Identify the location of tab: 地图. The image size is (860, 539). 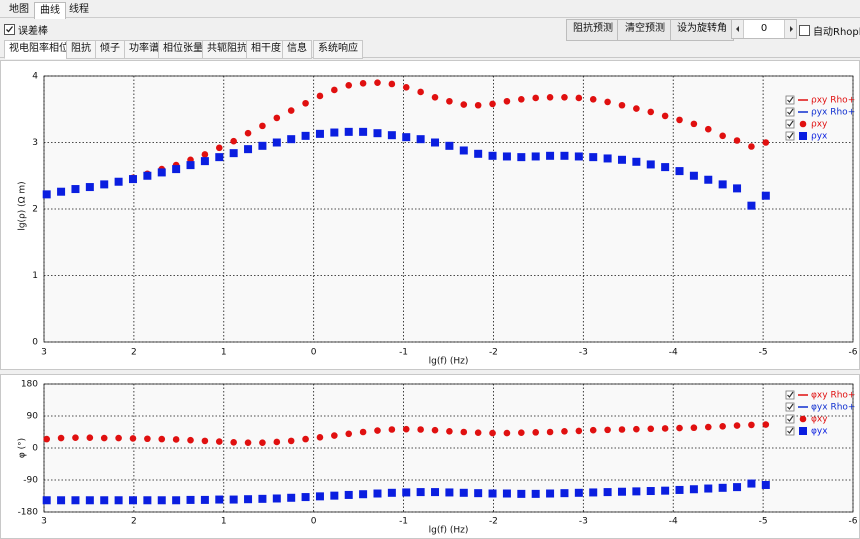
(19, 9).